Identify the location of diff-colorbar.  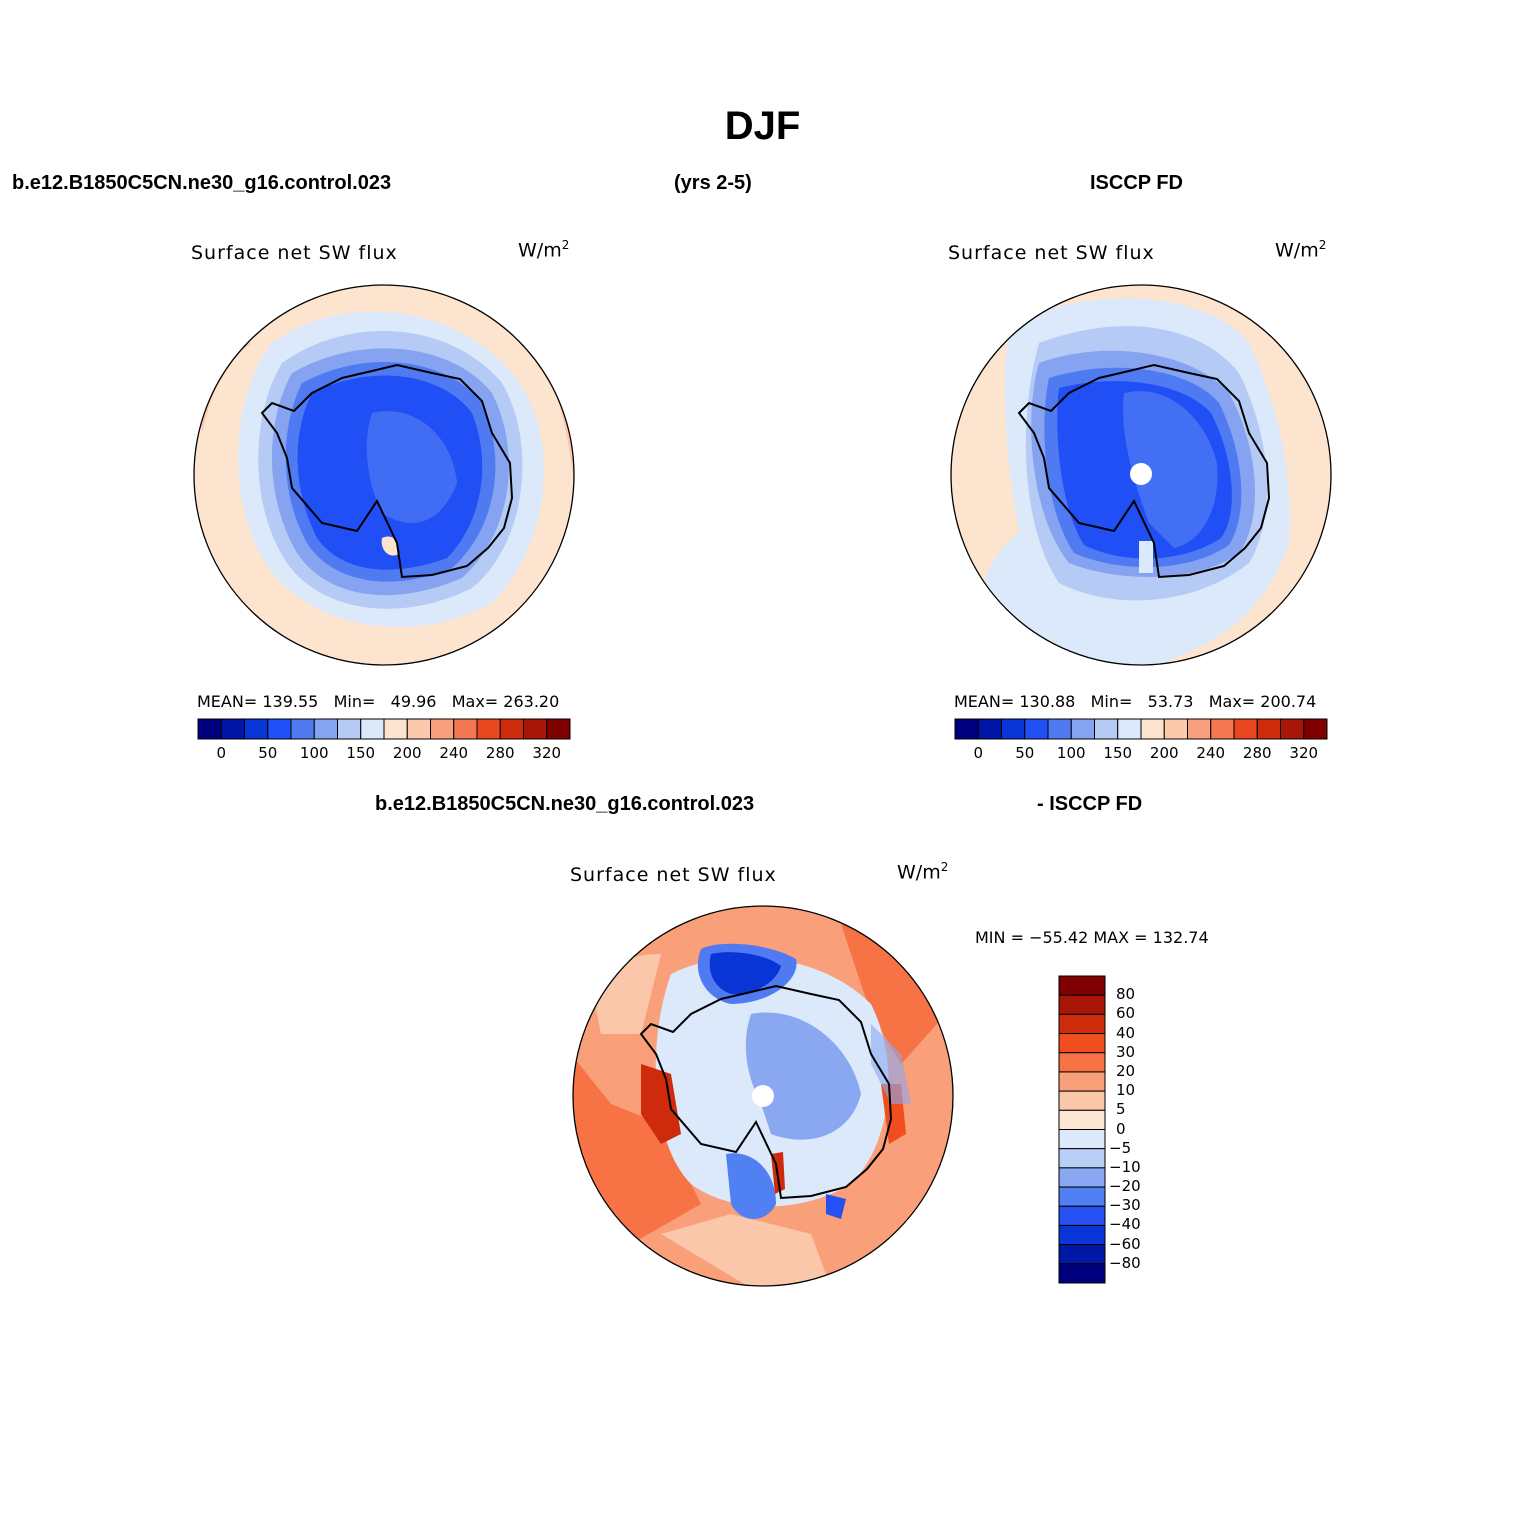
(1082, 1129).